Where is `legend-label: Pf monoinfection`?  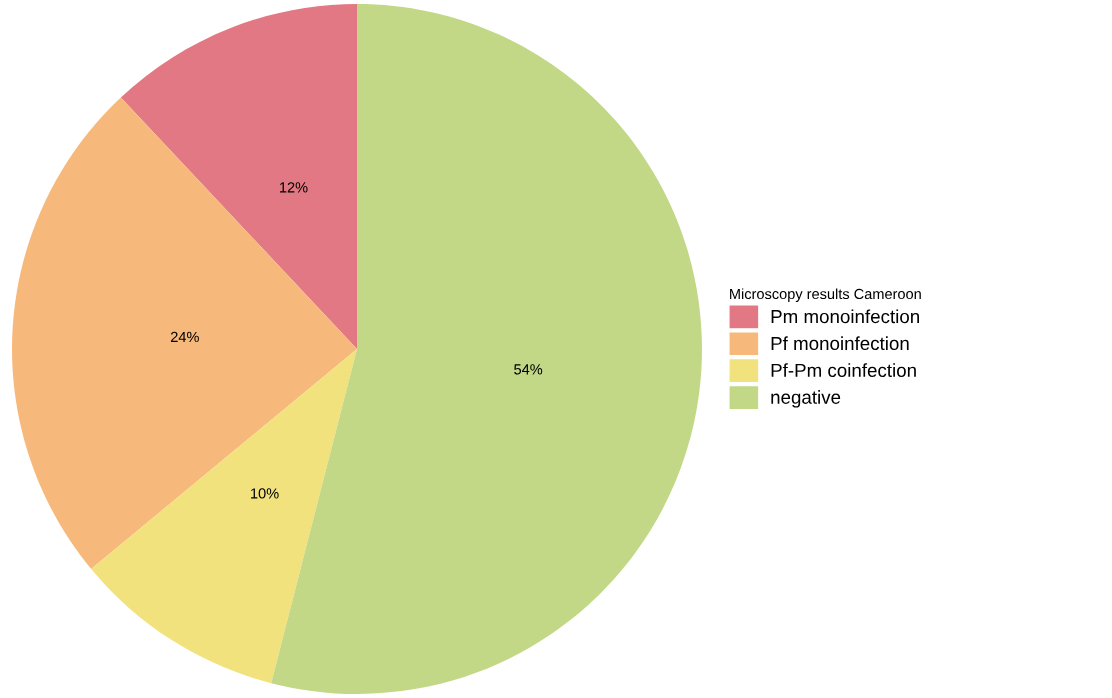
legend-label: Pf monoinfection is located at coordinates (840, 343).